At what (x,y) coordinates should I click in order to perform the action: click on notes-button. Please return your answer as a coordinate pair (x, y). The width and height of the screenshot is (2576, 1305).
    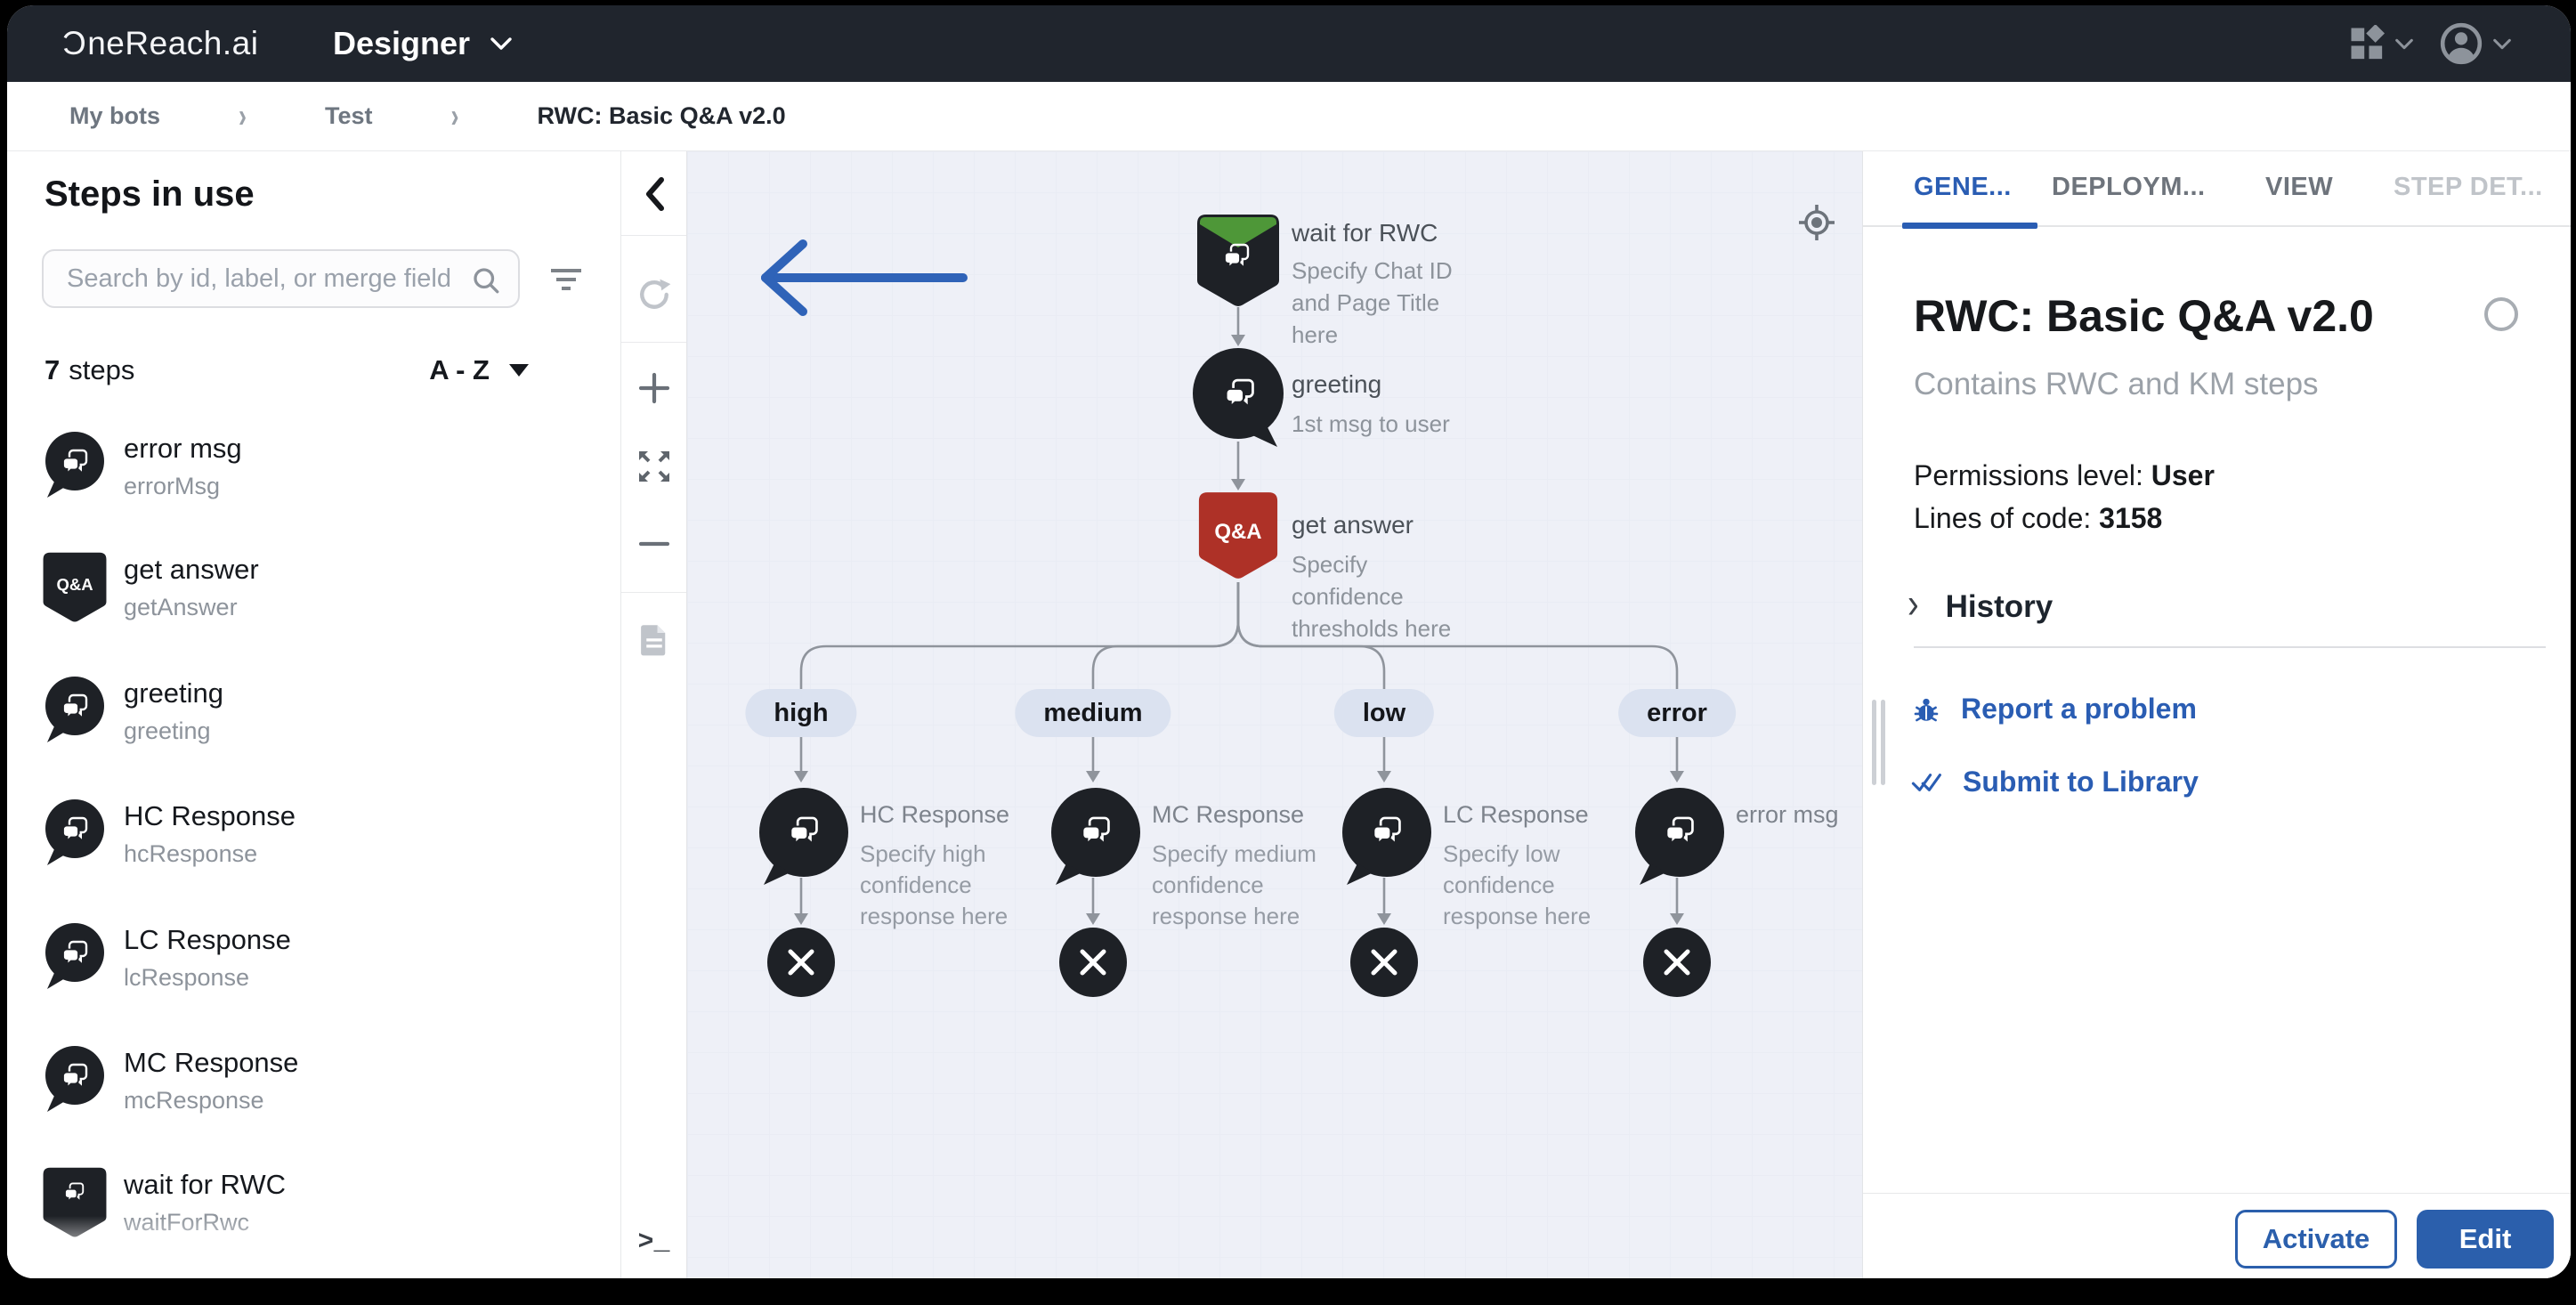
    Looking at the image, I should click on (653, 639).